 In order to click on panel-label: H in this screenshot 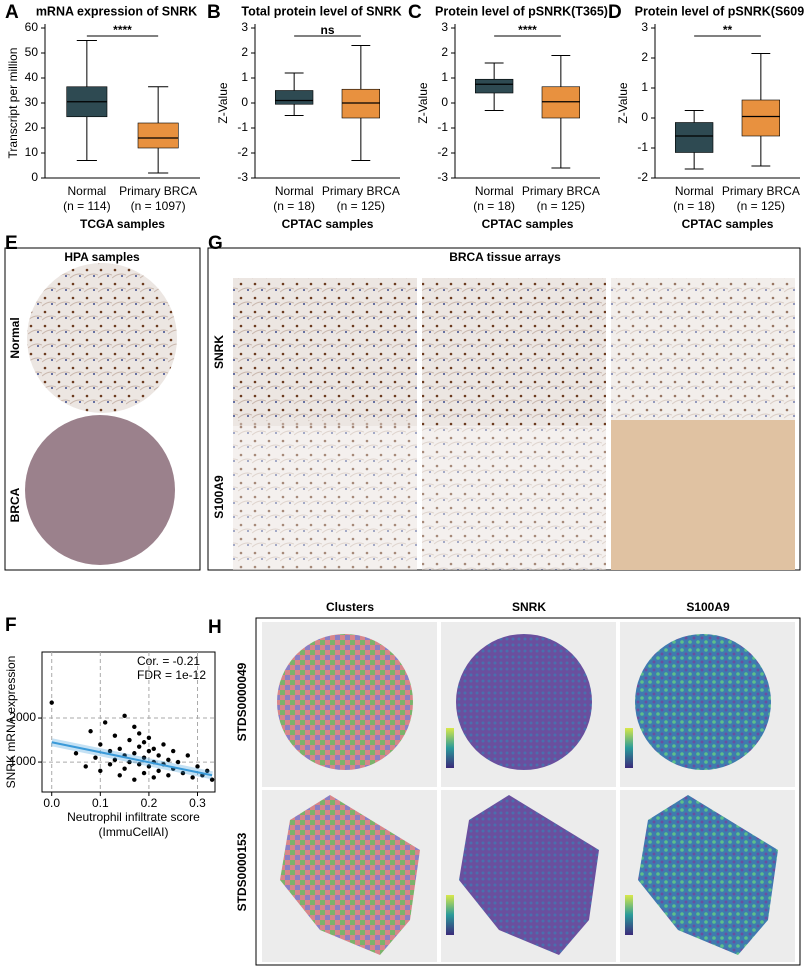, I will do `click(215, 627)`.